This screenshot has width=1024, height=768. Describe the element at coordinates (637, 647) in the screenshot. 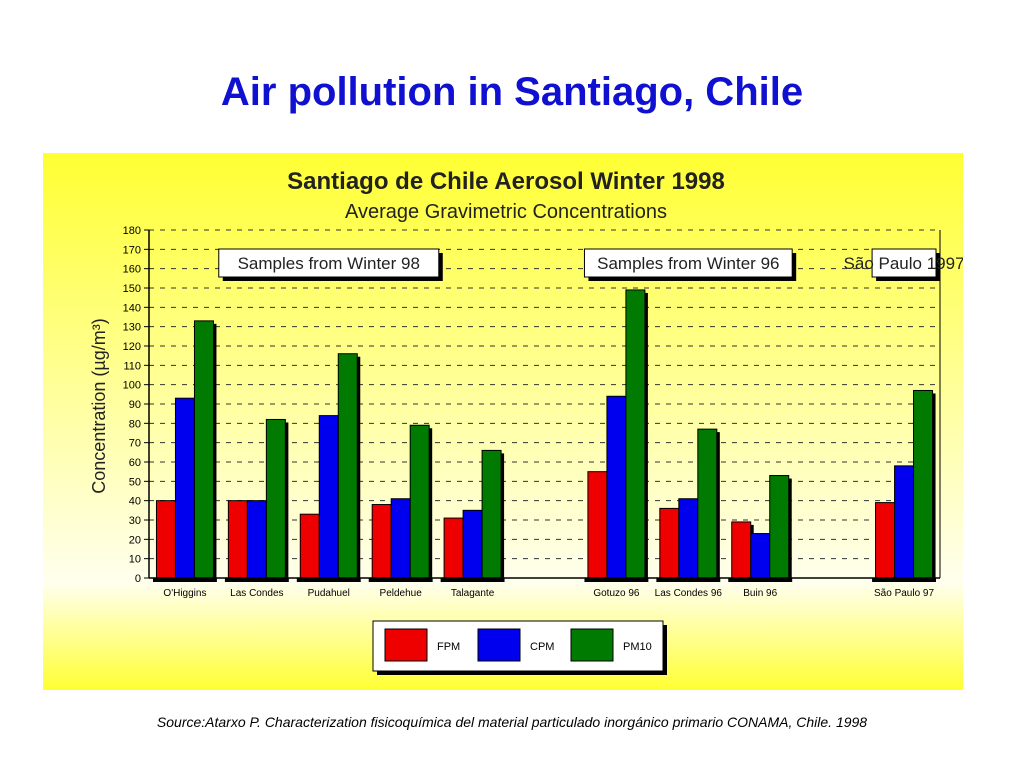

I see `legend-label: PM10` at that location.